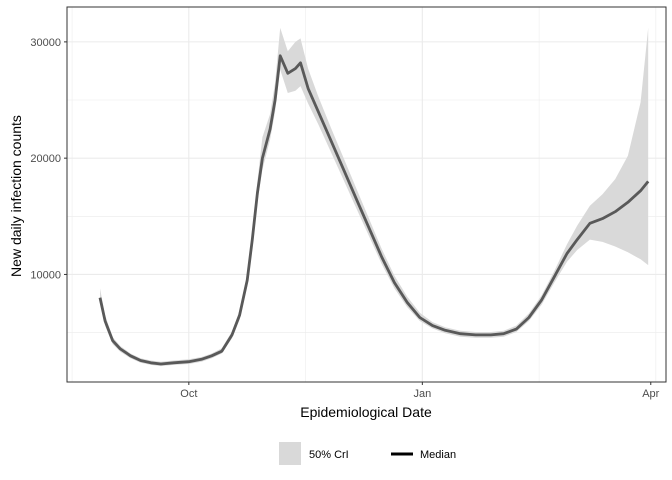 This screenshot has width=672, height=480. Describe the element at coordinates (45, 43) in the screenshot. I see `y-tick-label: 30000` at that location.